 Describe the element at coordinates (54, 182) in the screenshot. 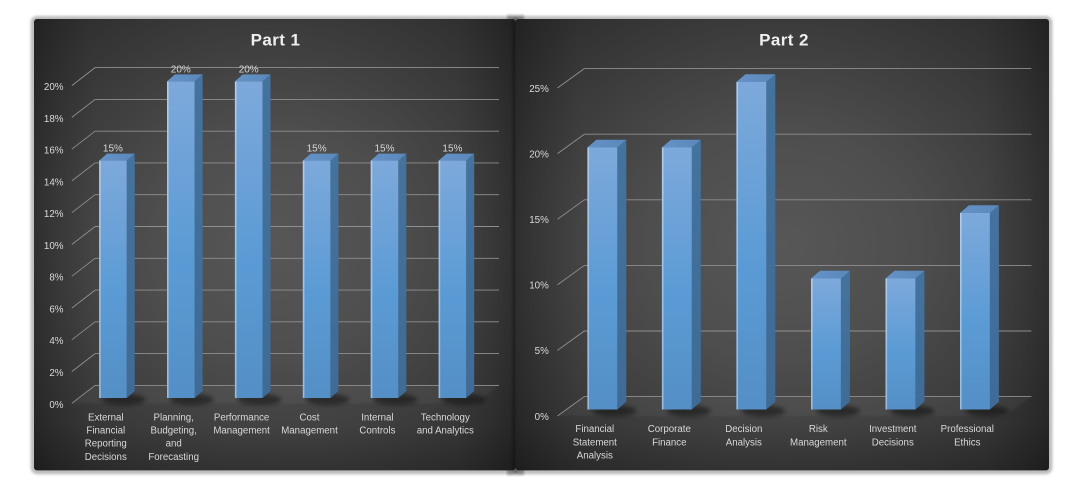

I see `svg-text: 14%` at that location.